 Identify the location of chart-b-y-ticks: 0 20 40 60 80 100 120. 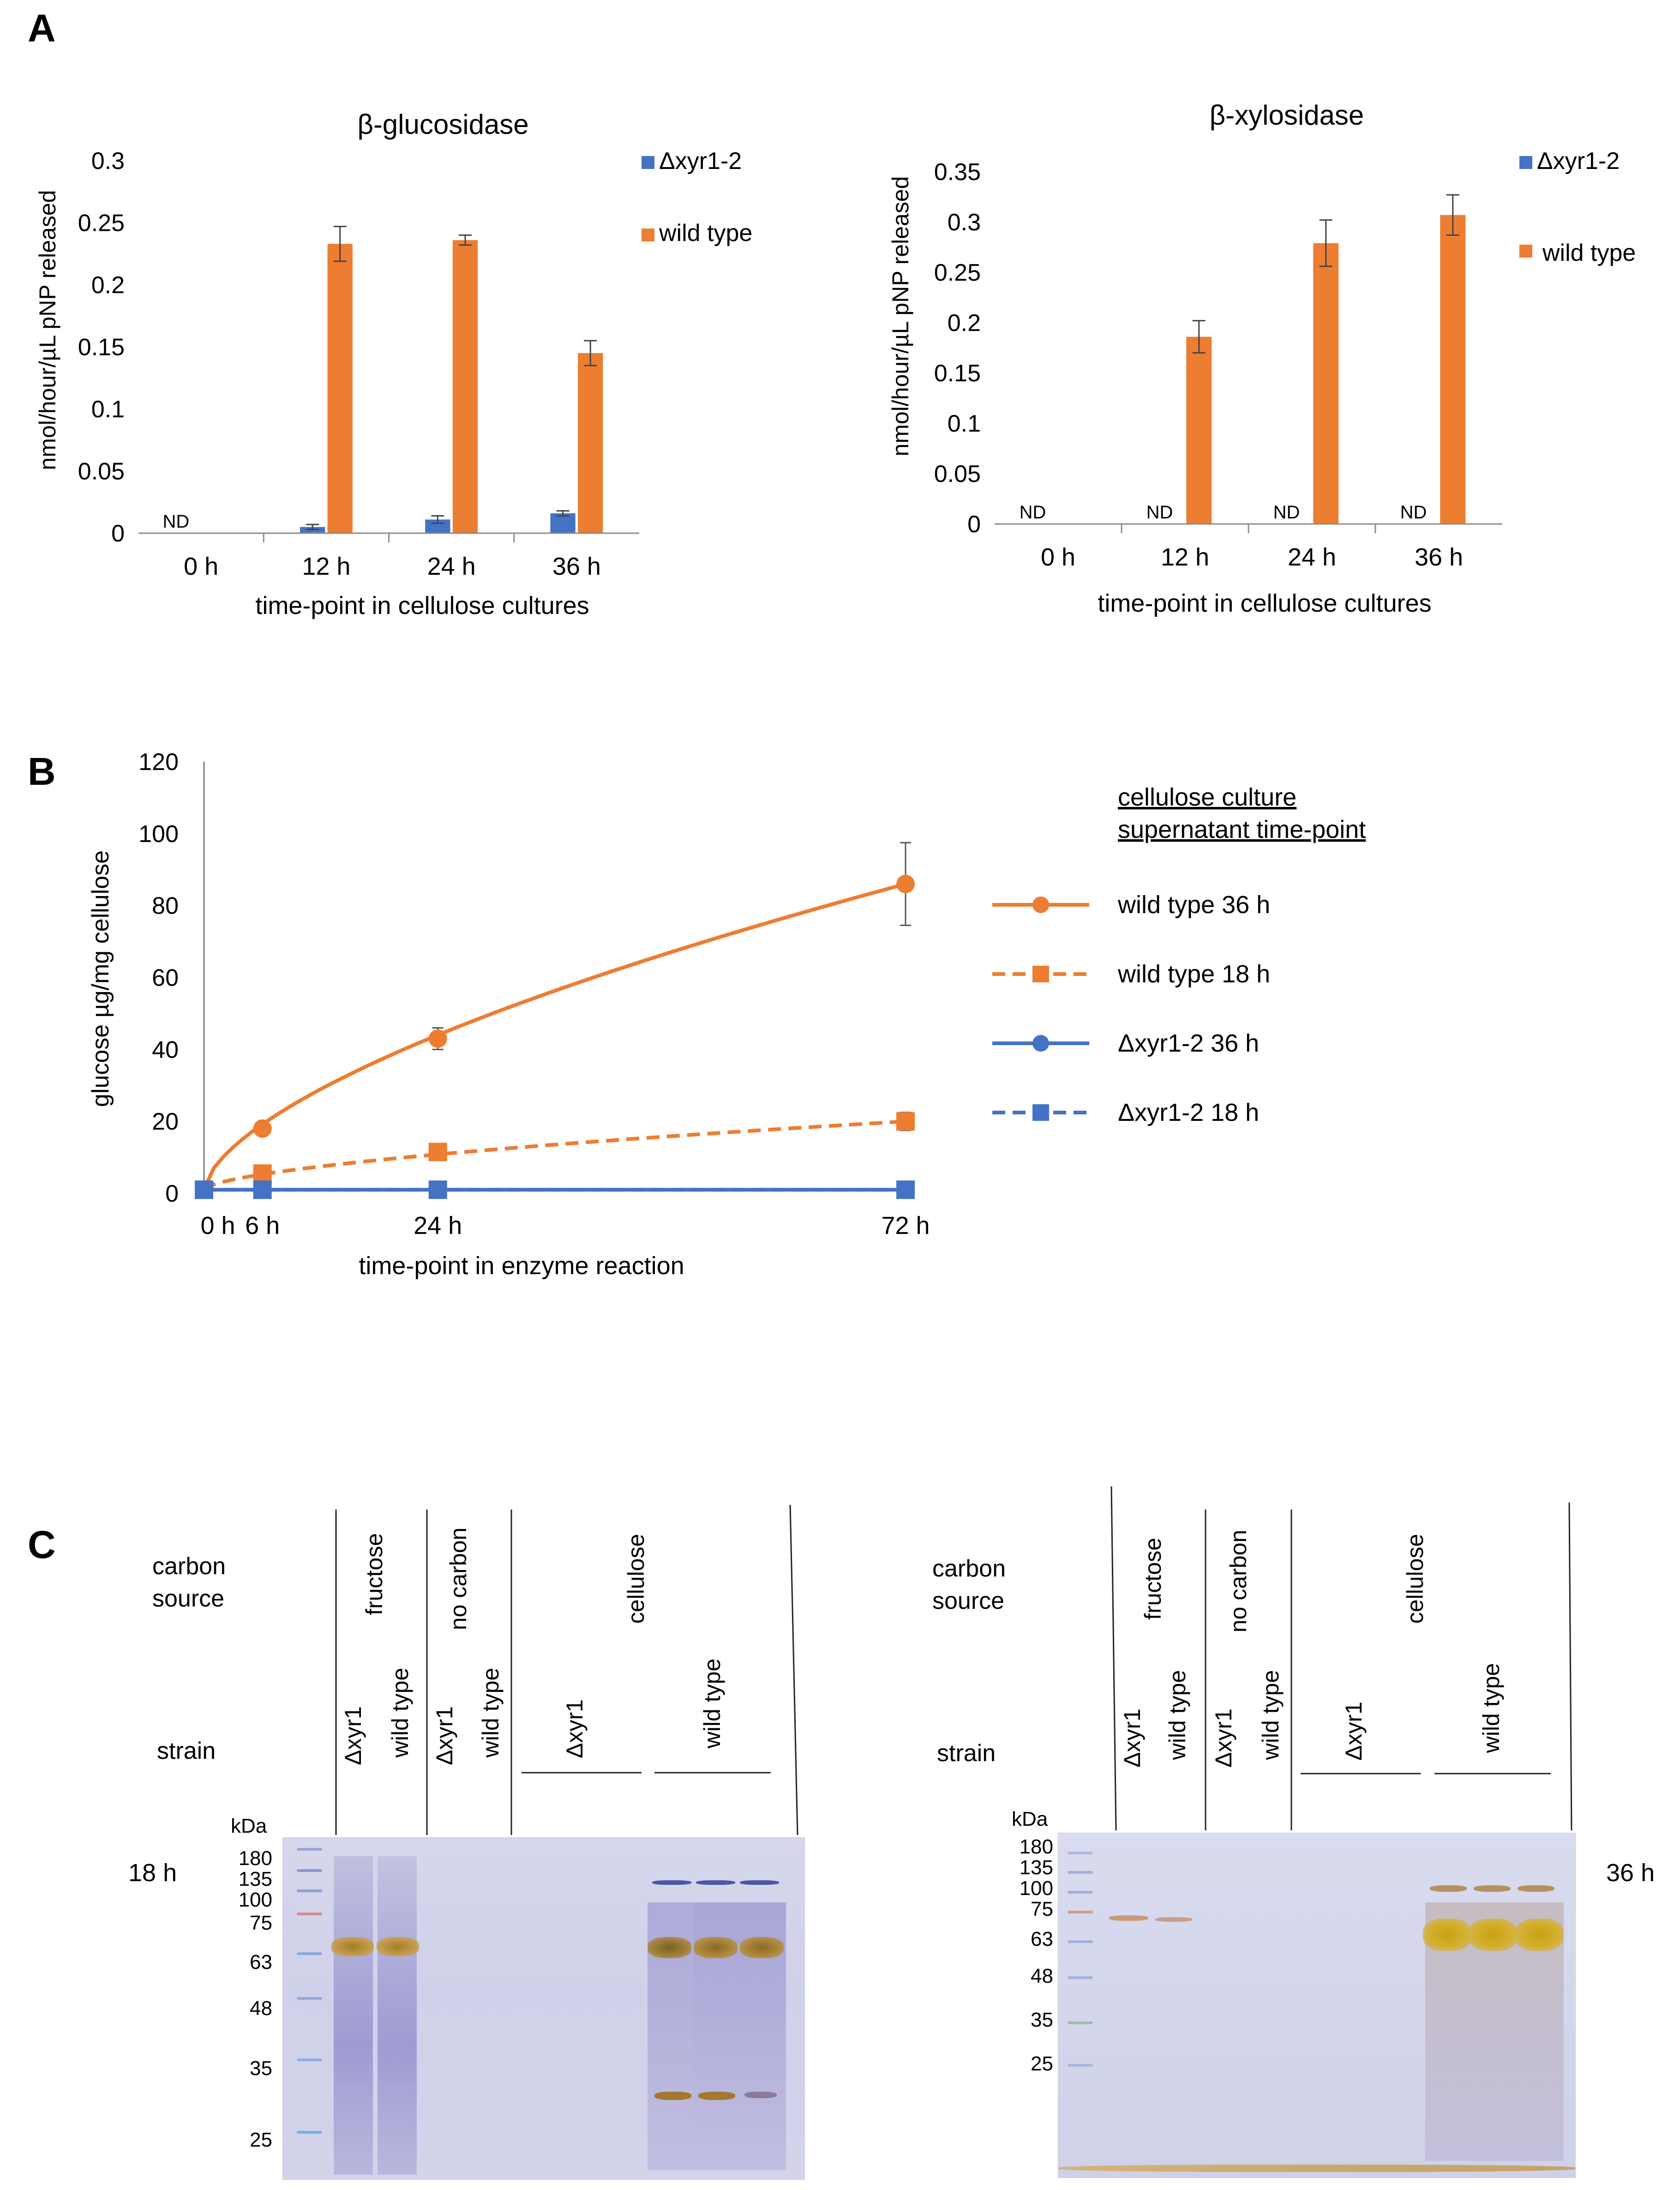
(158, 978).